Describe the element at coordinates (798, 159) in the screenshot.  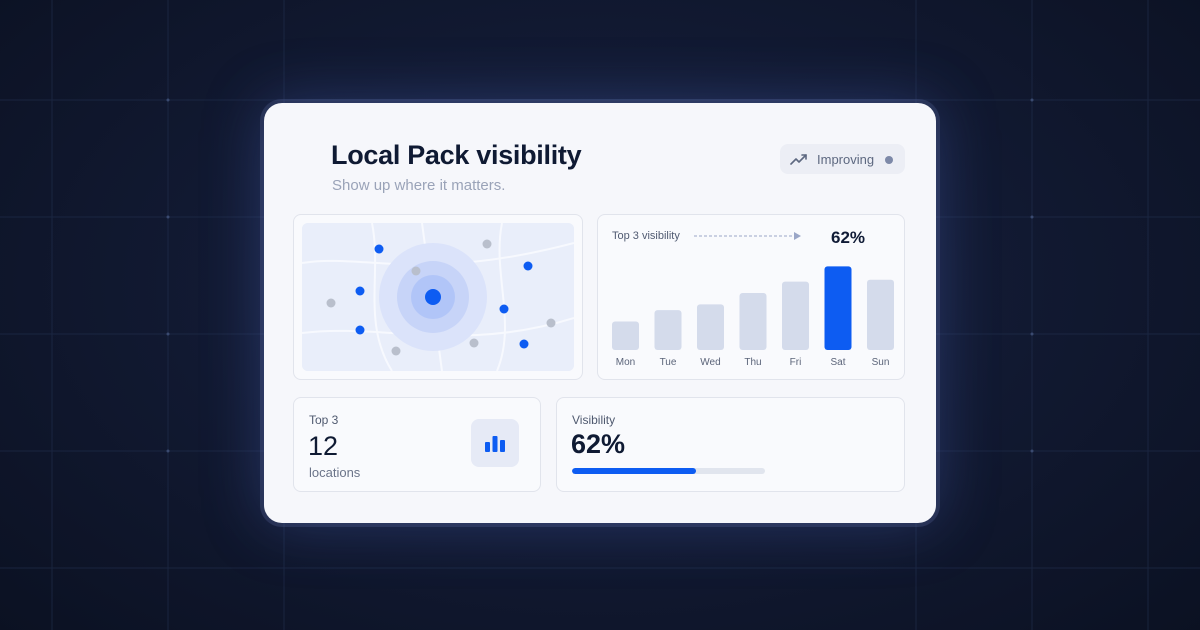
I see `trending-up-icon` at that location.